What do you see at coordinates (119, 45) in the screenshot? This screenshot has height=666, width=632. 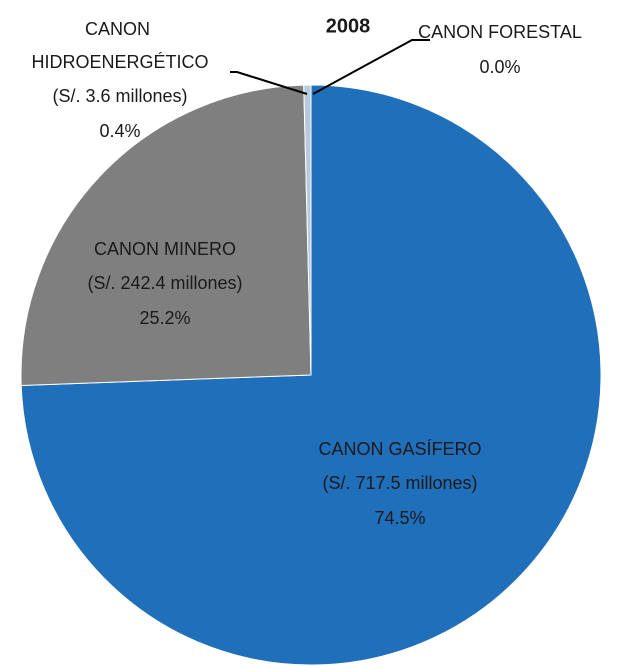 I see `slice-label: CANON HIDROENERGÉTICO` at bounding box center [119, 45].